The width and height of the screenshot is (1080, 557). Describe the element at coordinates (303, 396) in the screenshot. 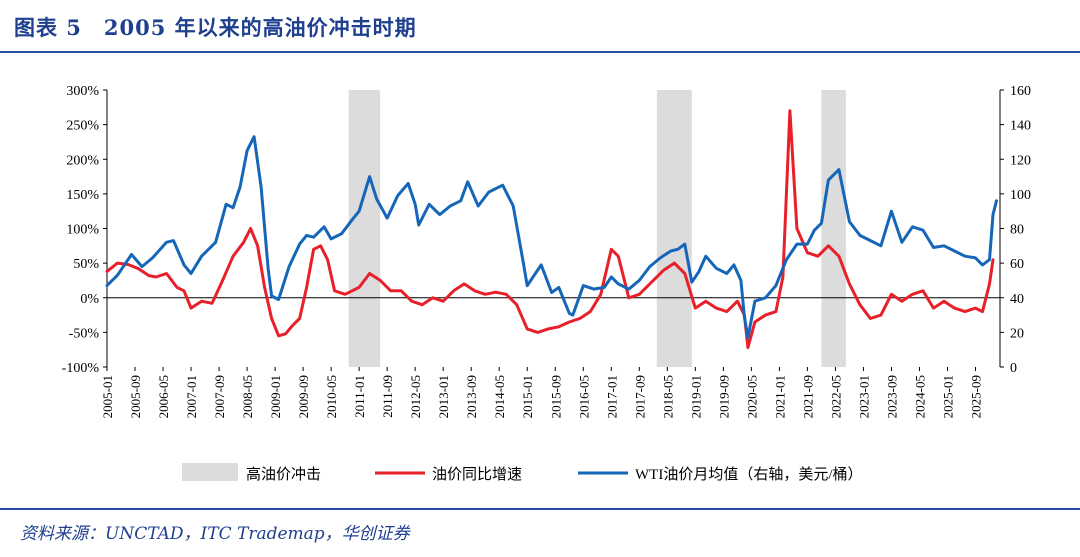

I see `x-tick-label: 2009-09` at that location.